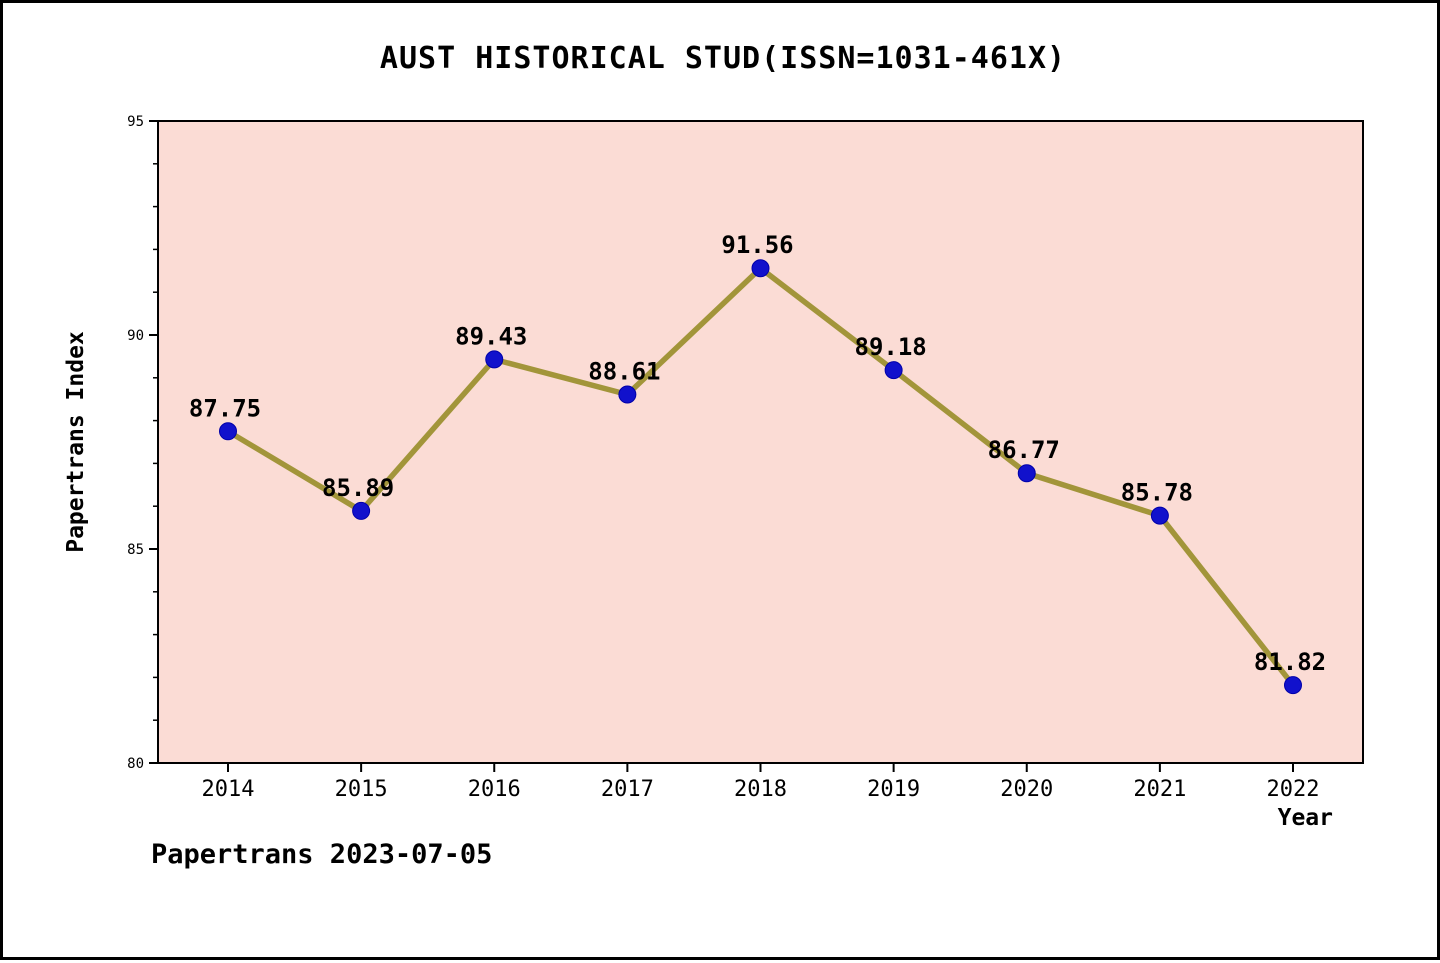 Image resolution: width=1440 pixels, height=963 pixels. What do you see at coordinates (627, 789) in the screenshot?
I see `x-tick-label: 2017` at bounding box center [627, 789].